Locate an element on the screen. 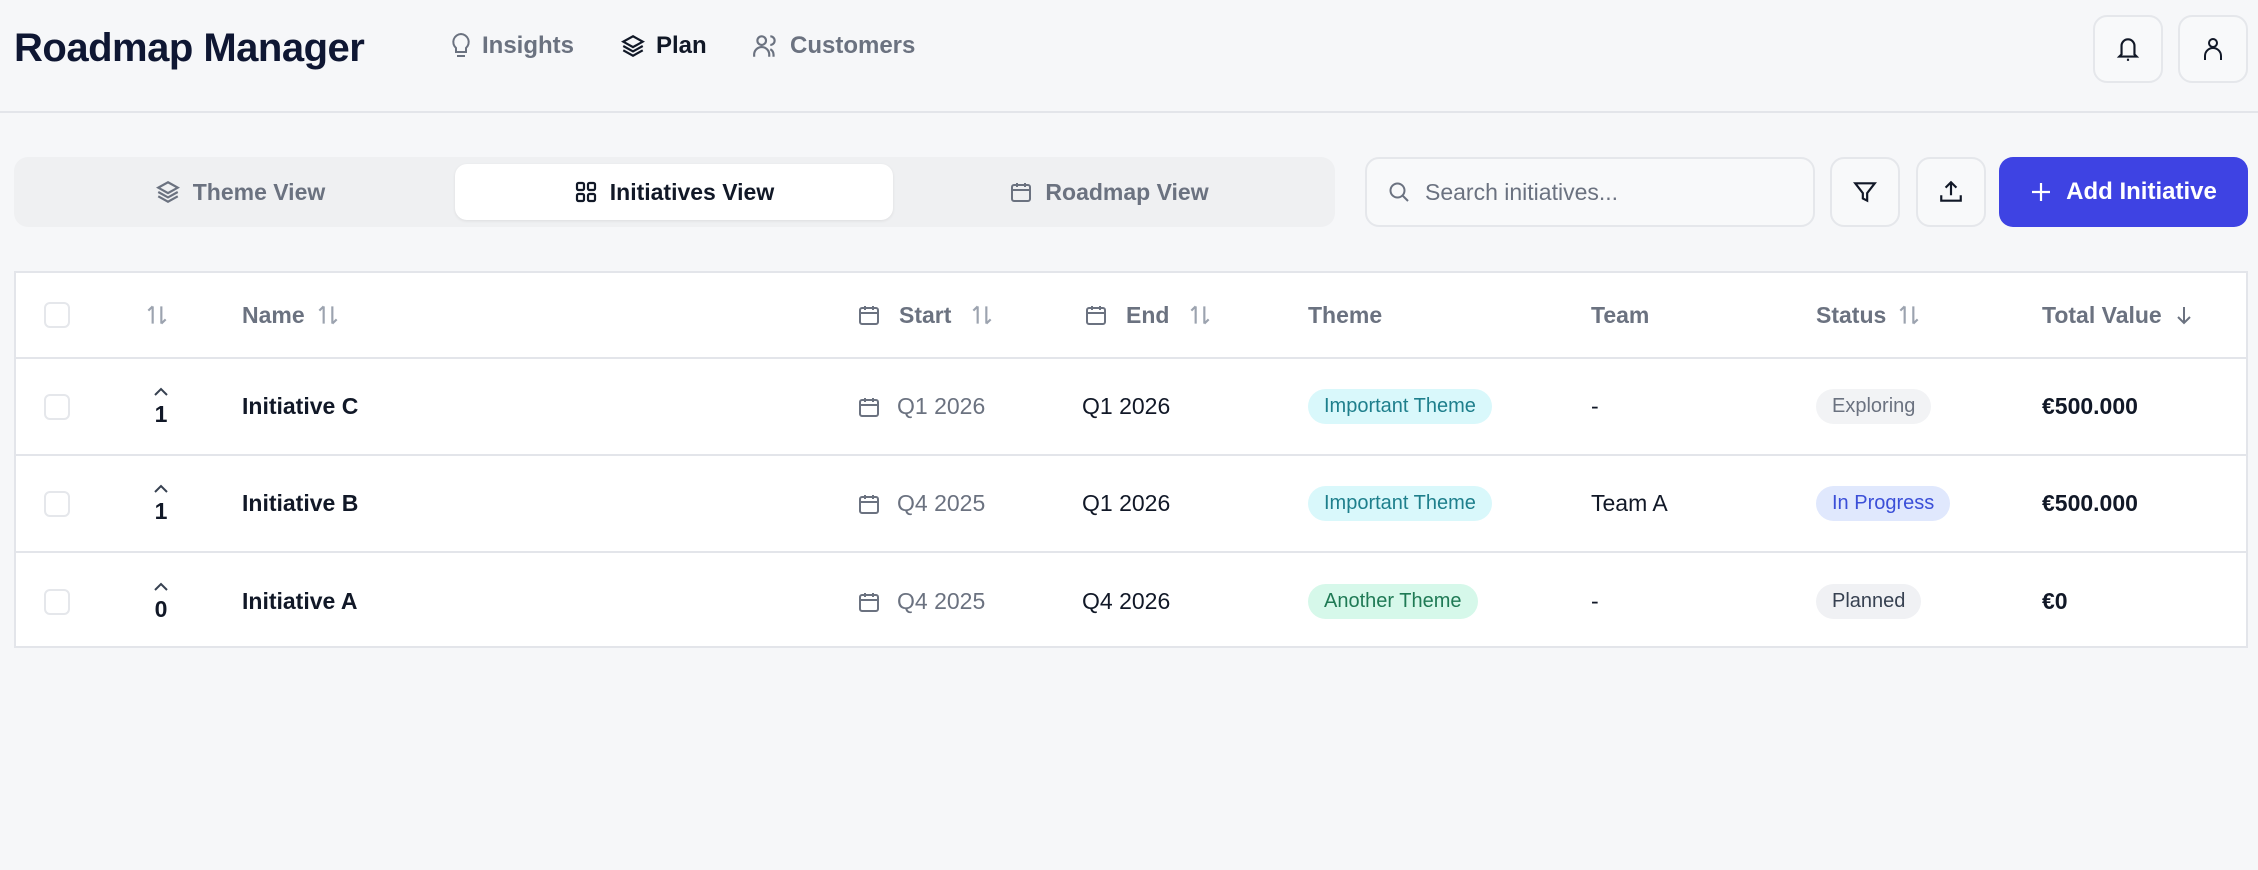 This screenshot has width=2258, height=870. end-date: Q4 2026 is located at coordinates (1126, 601).